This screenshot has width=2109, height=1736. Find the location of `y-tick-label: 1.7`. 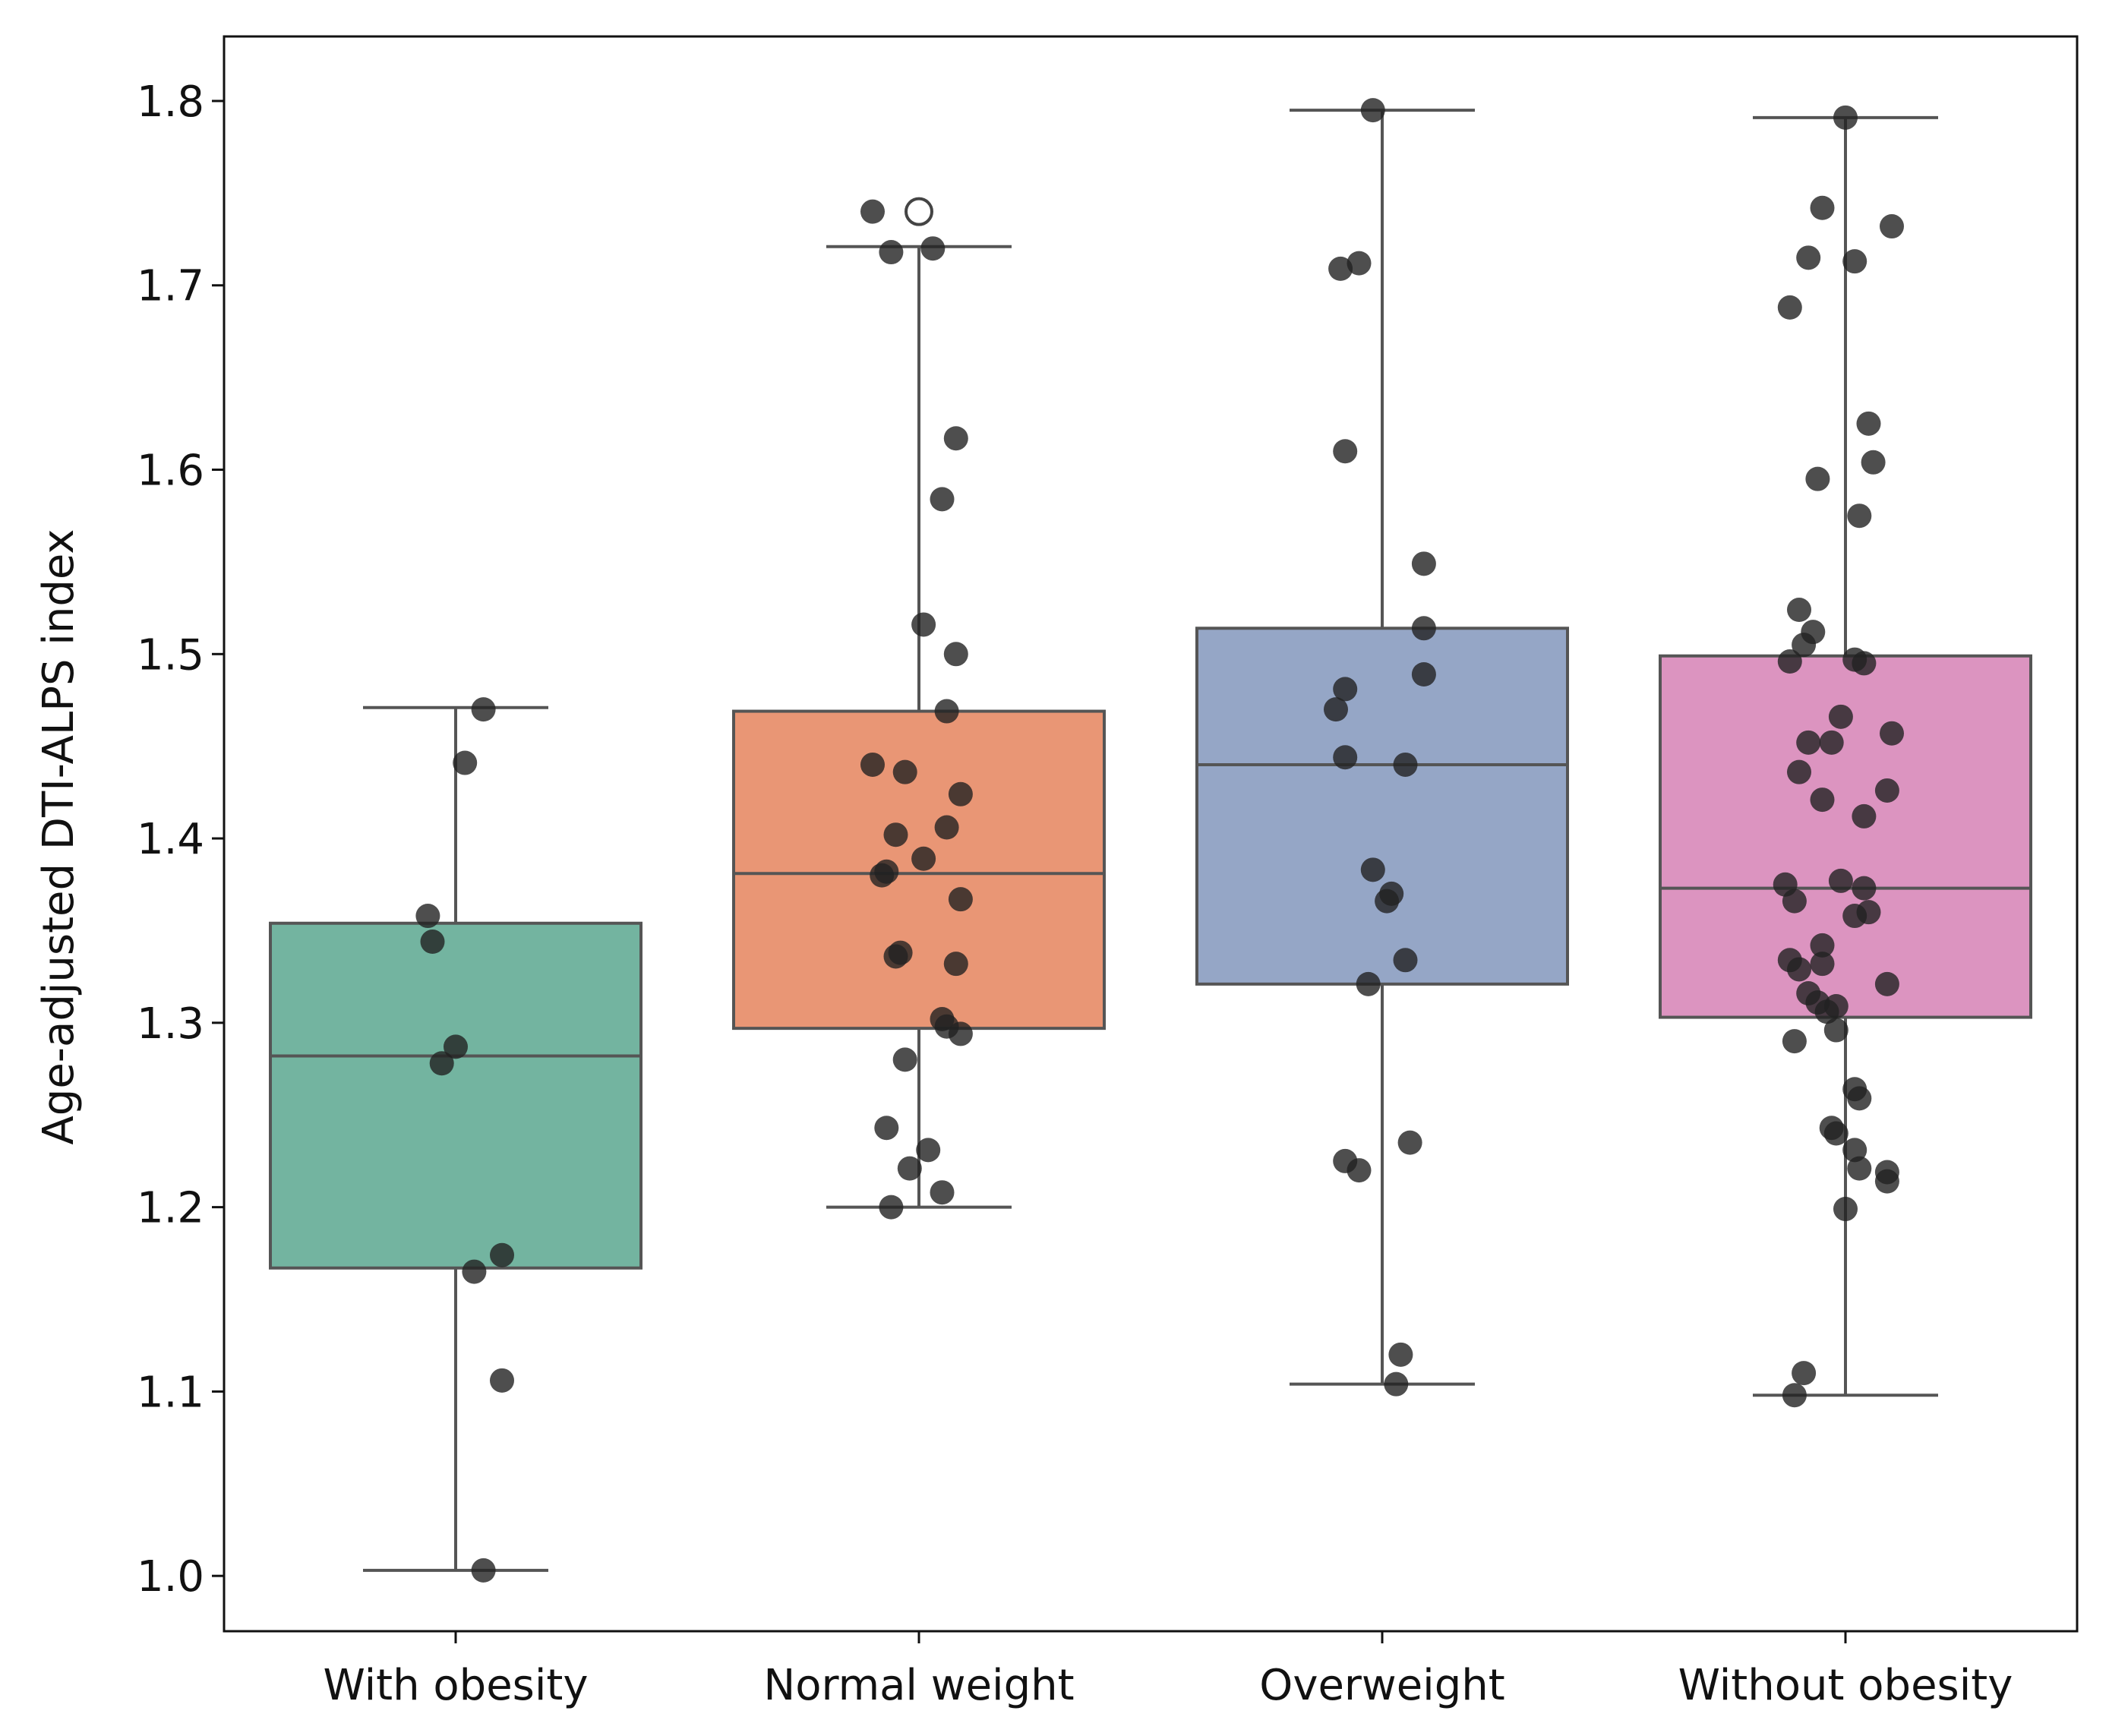

y-tick-label: 1.7 is located at coordinates (170, 286).